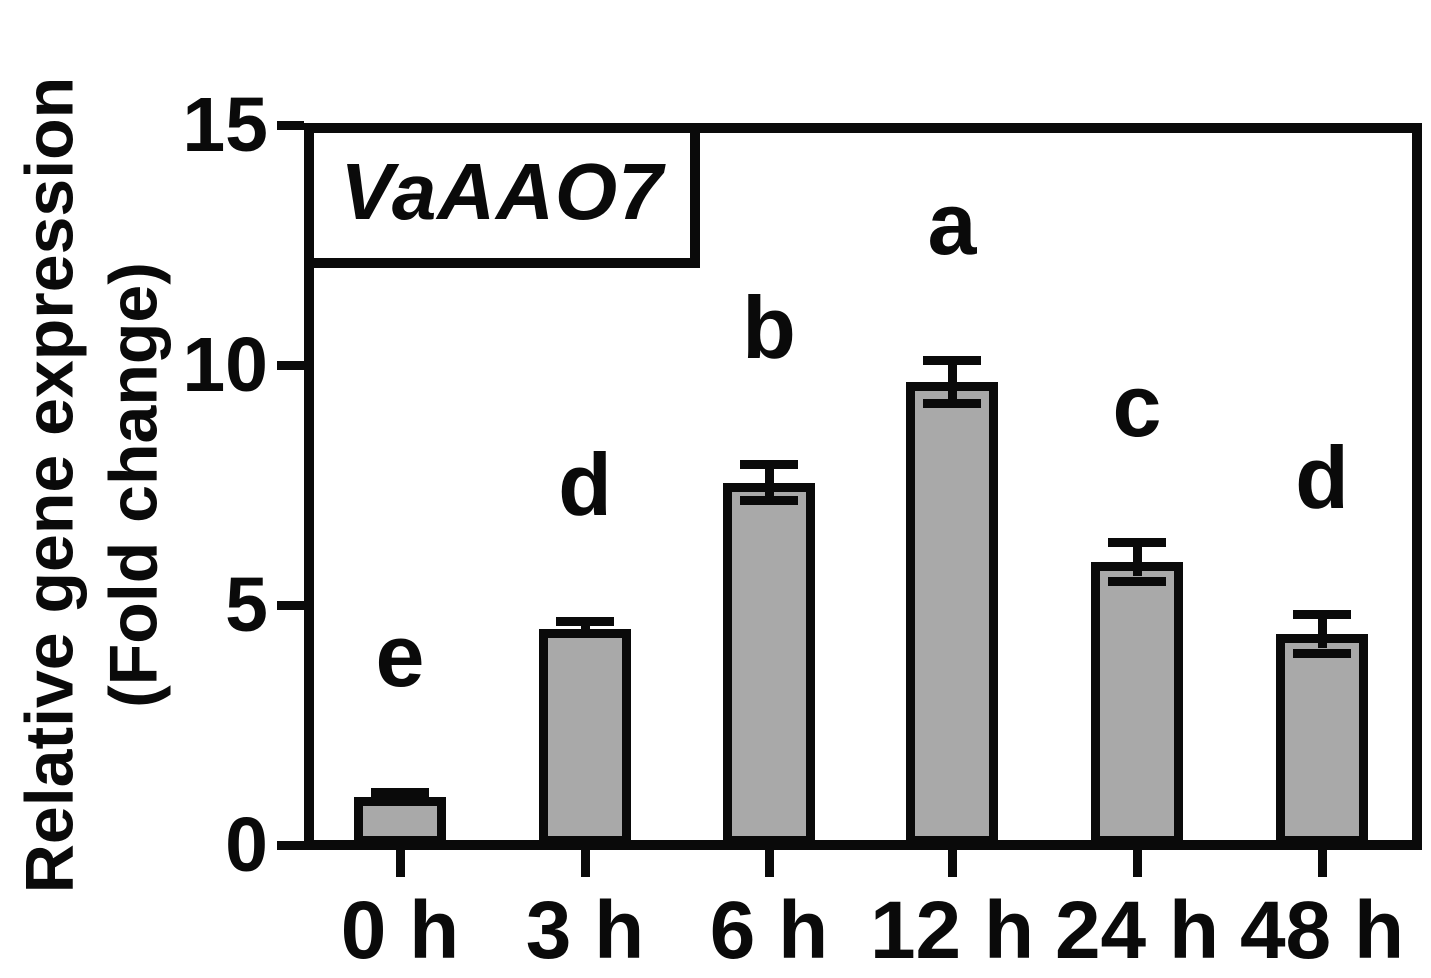 The image size is (1431, 978). Describe the element at coordinates (400, 821) in the screenshot. I see `bar-0h` at that location.